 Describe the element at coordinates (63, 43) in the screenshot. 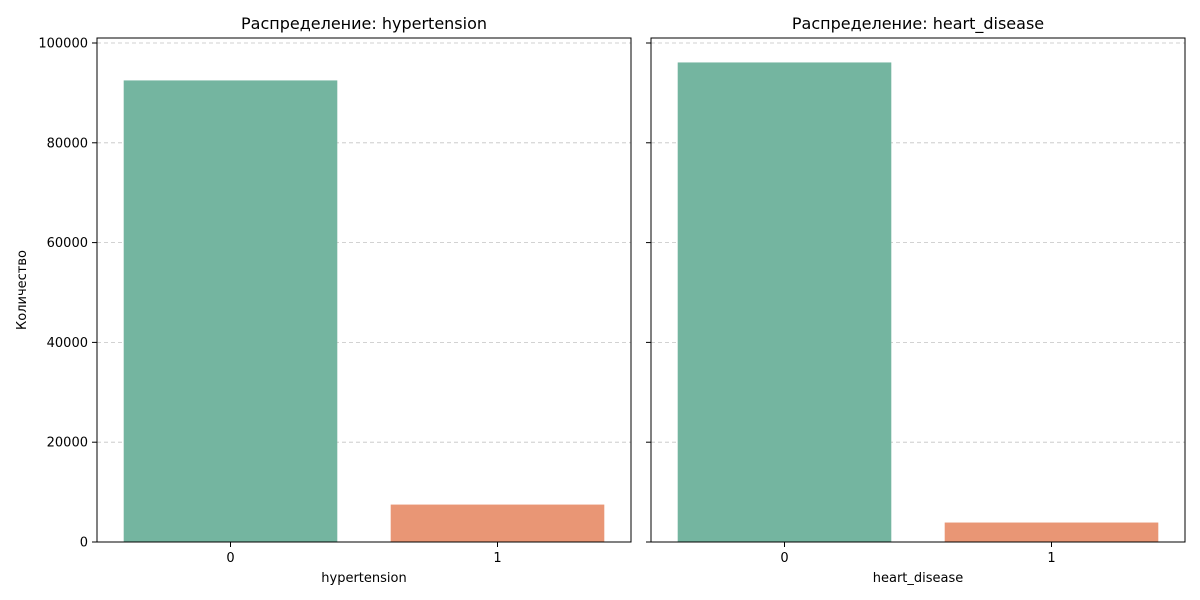

I see `y-tick-label: 100000` at that location.